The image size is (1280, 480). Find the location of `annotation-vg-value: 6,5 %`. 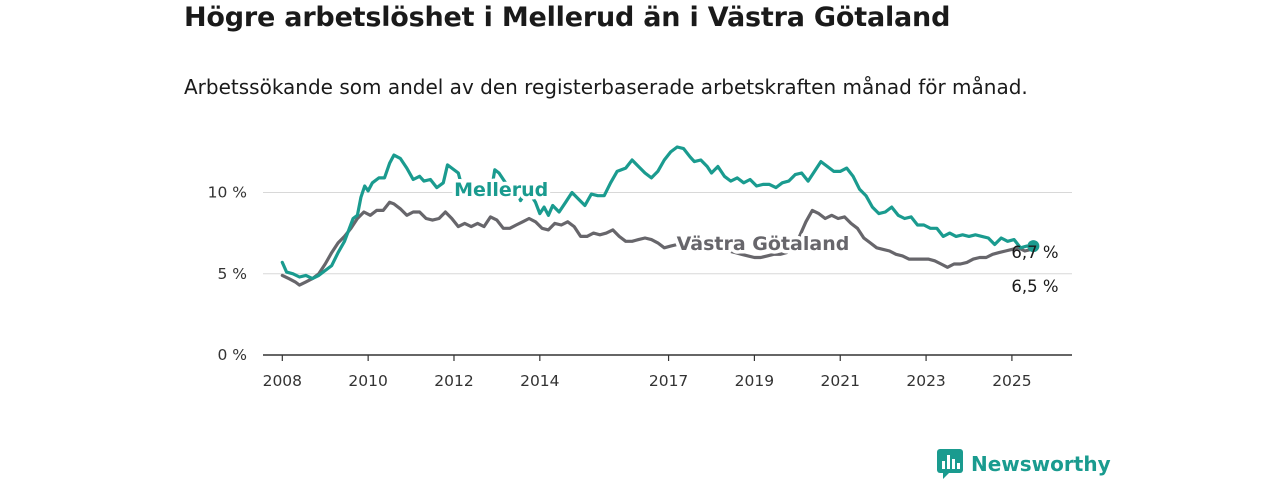

annotation-vg-value: 6,5 % is located at coordinates (1034, 286).